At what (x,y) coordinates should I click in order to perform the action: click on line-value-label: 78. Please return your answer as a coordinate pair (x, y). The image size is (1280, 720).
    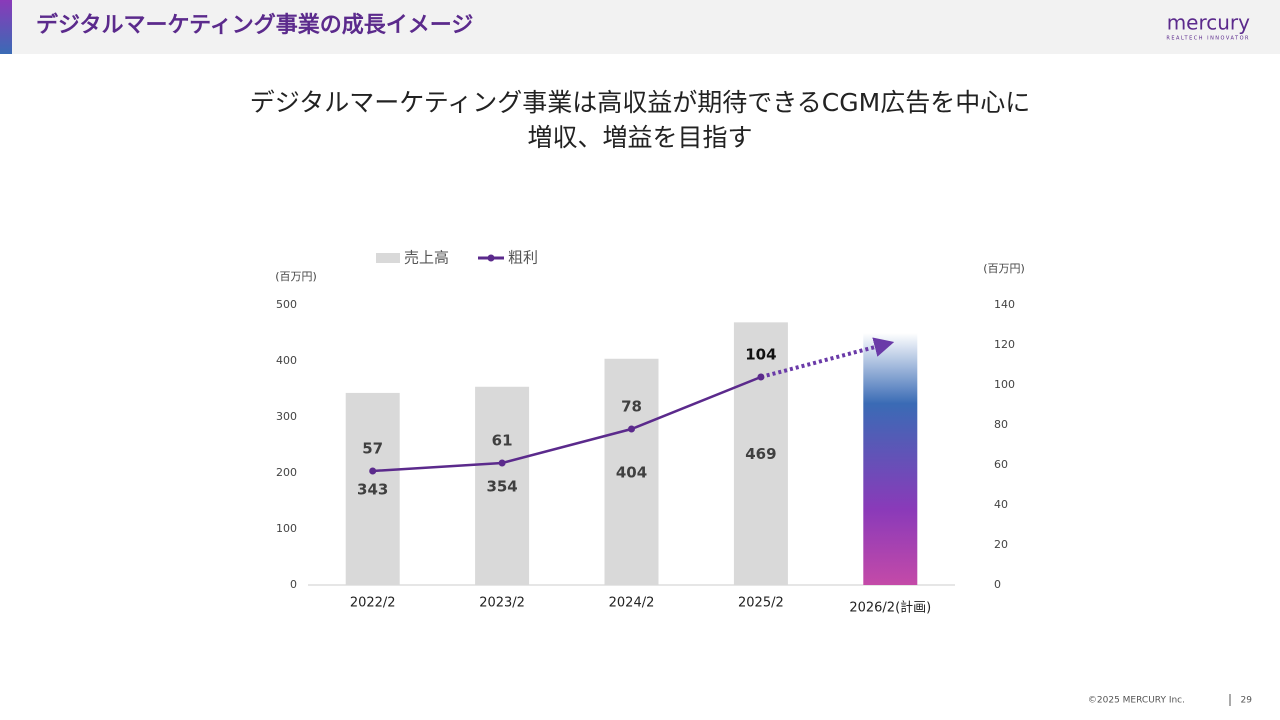
    Looking at the image, I should click on (631, 407).